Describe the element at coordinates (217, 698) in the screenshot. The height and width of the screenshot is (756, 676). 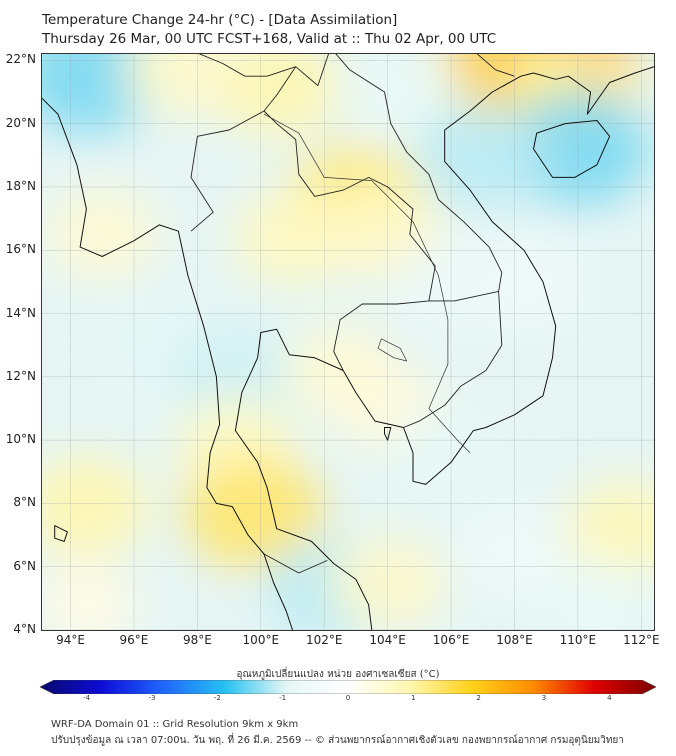
I see `colorbar-tick-minus2: -2` at that location.